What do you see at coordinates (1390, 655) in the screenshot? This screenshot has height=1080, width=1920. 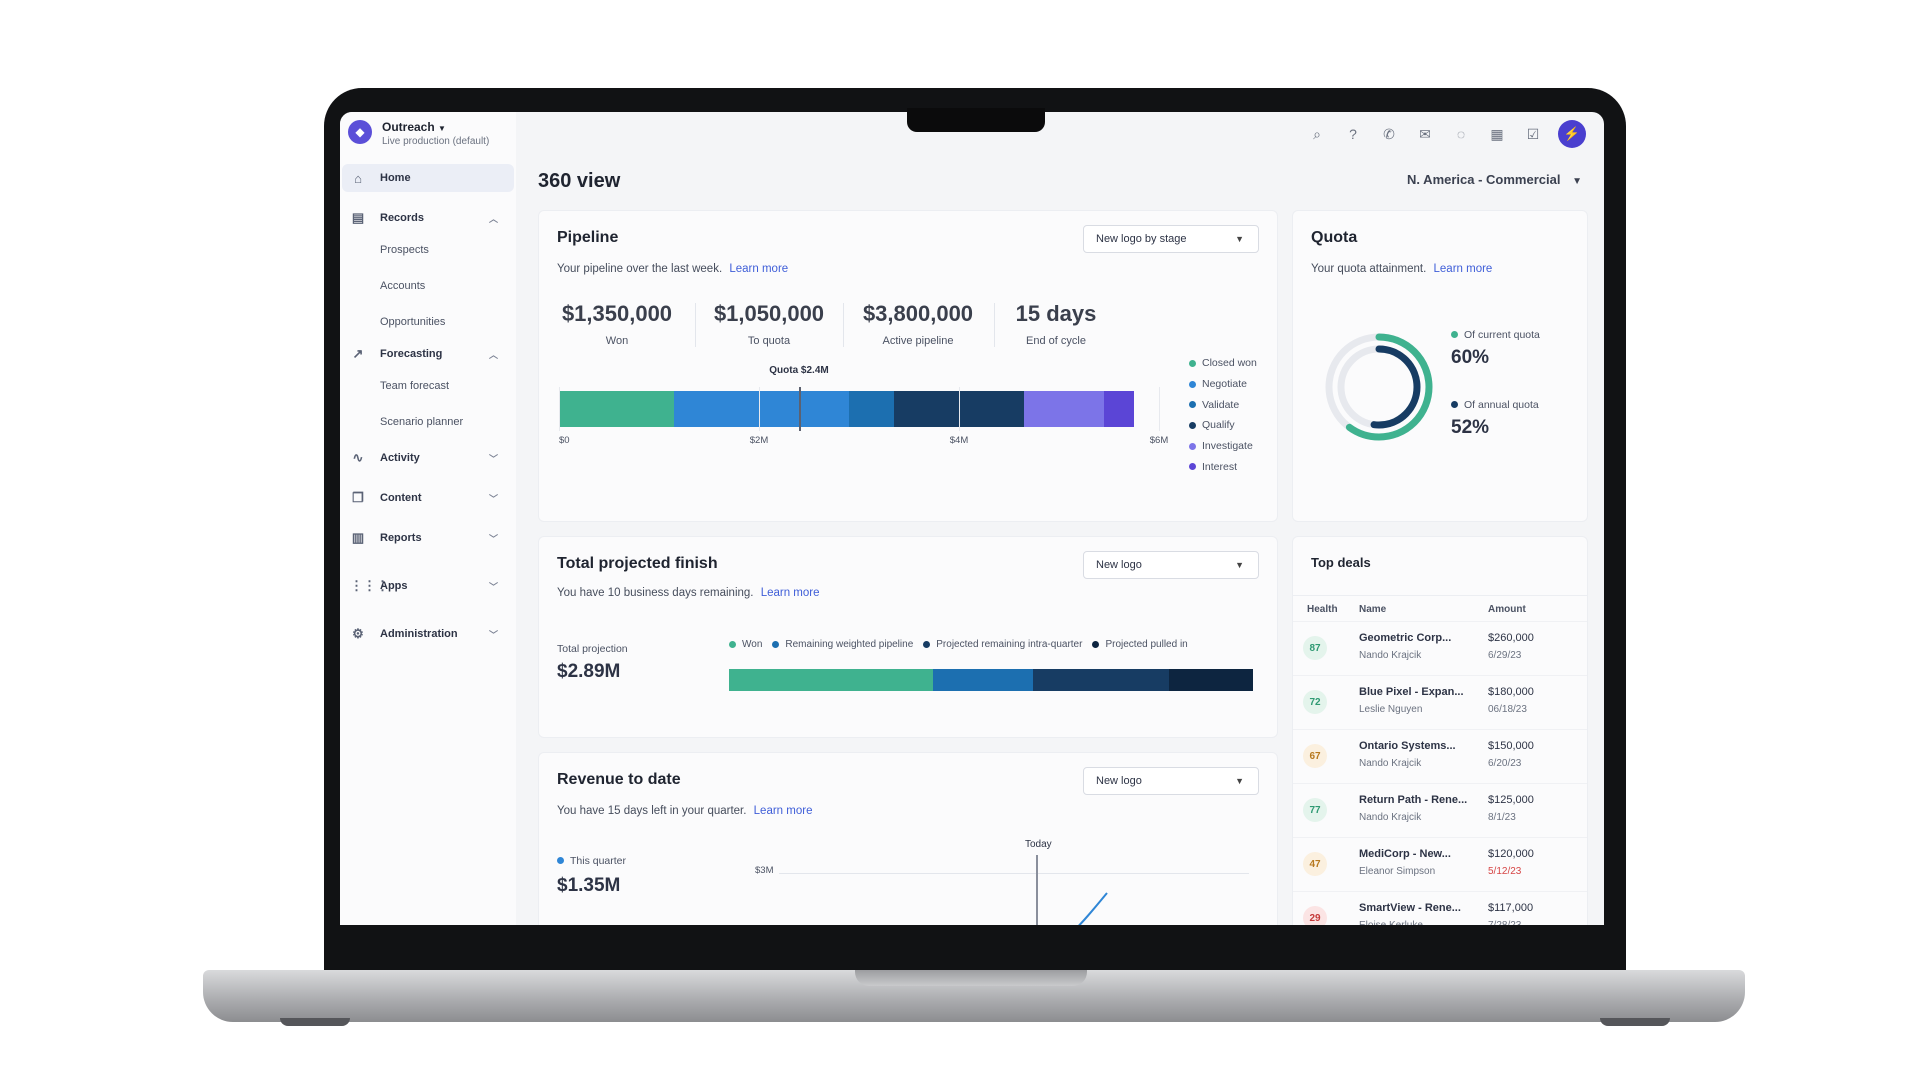 I see `deal-owner: Nando Krajcik` at bounding box center [1390, 655].